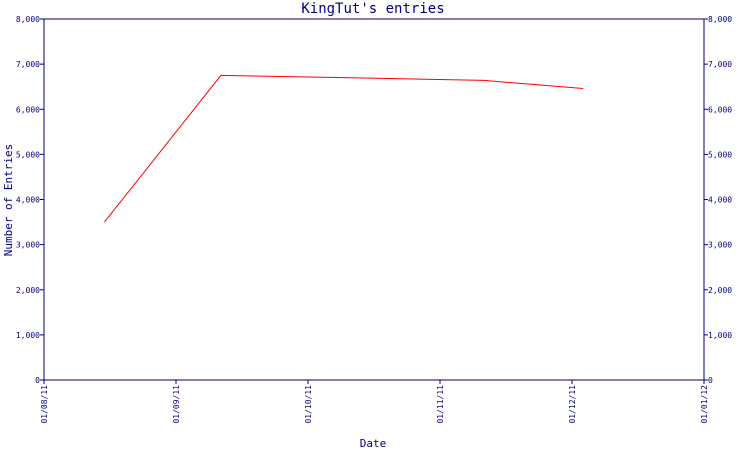  Describe the element at coordinates (28, 245) in the screenshot. I see `y-tick-label-left: 3,000` at that location.